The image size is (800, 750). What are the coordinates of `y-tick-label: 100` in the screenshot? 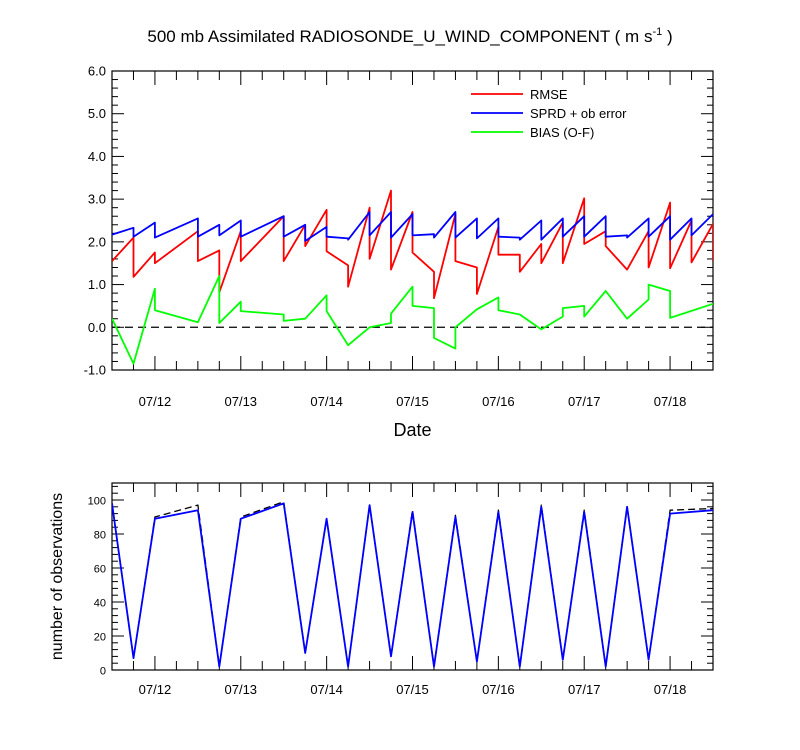 It's located at (97, 502).